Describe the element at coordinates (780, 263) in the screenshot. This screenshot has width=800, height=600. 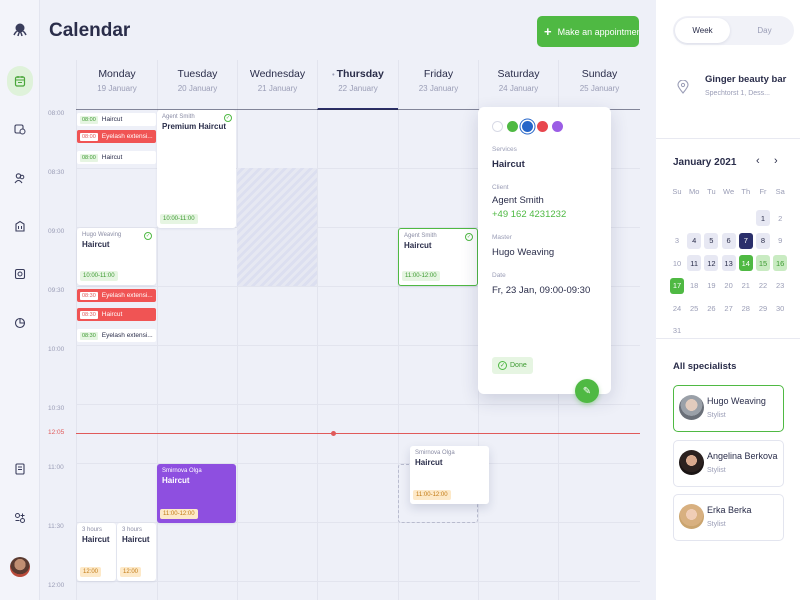
I see `calendar-day: 16` at that location.